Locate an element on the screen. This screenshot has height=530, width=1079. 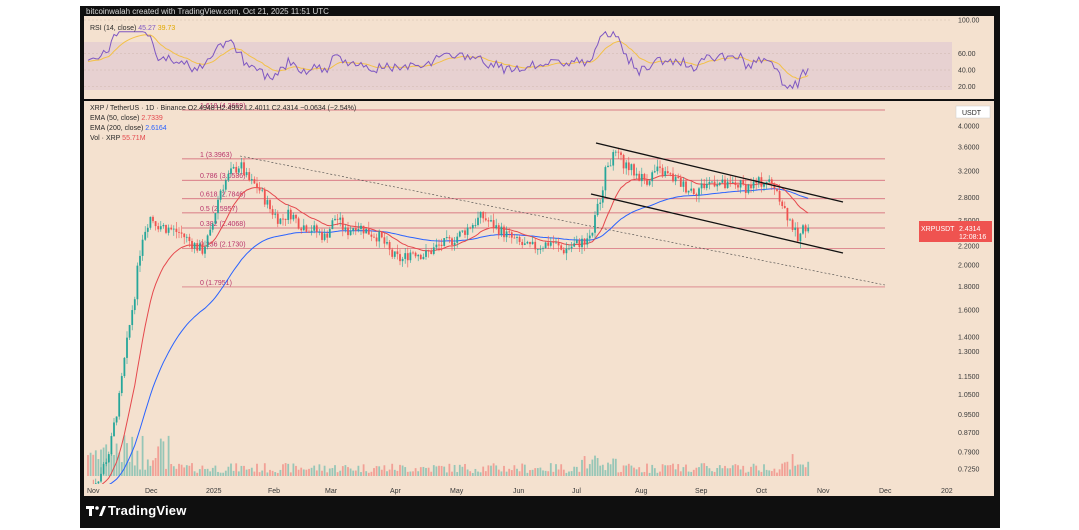
channel-upper-line is located at coordinates (719, 172).